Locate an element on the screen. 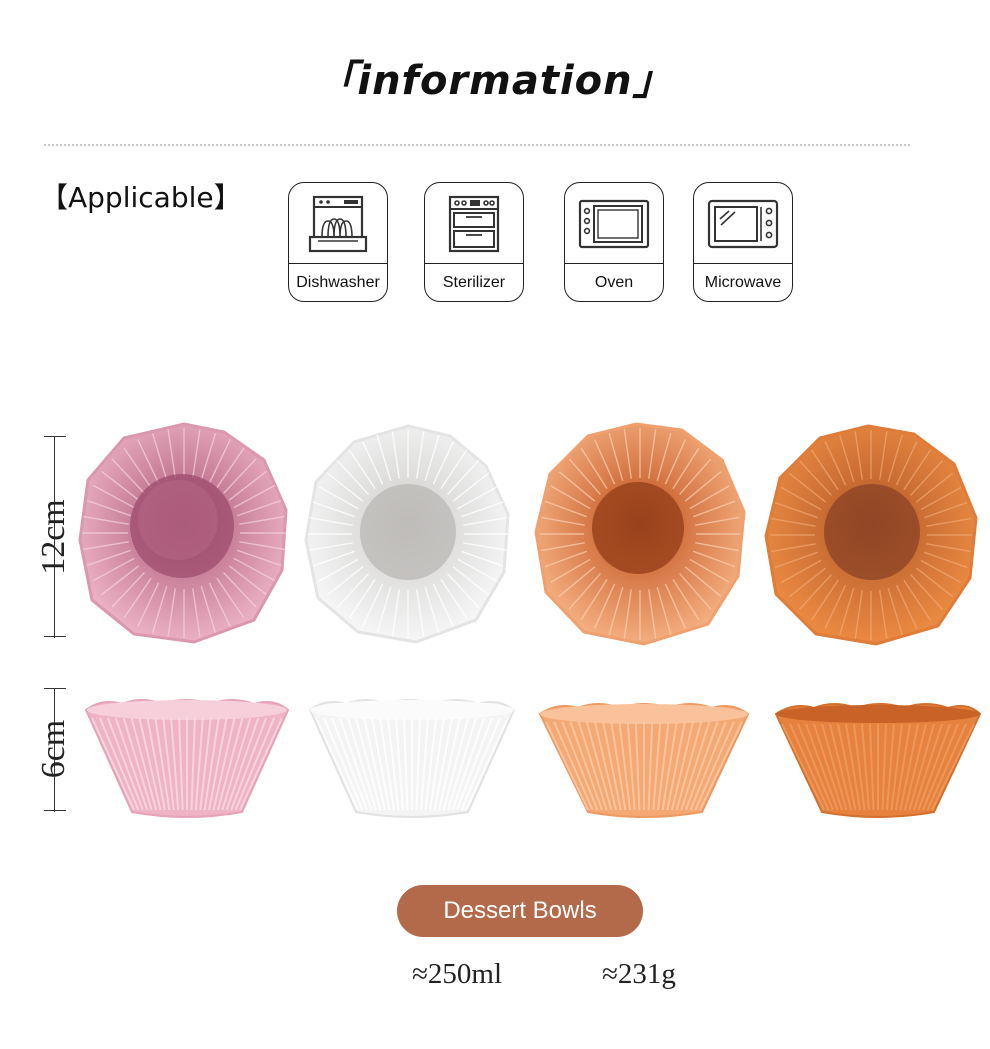 Image resolution: width=990 pixels, height=1049 pixels. sterilizer-icon is located at coordinates (474, 225).